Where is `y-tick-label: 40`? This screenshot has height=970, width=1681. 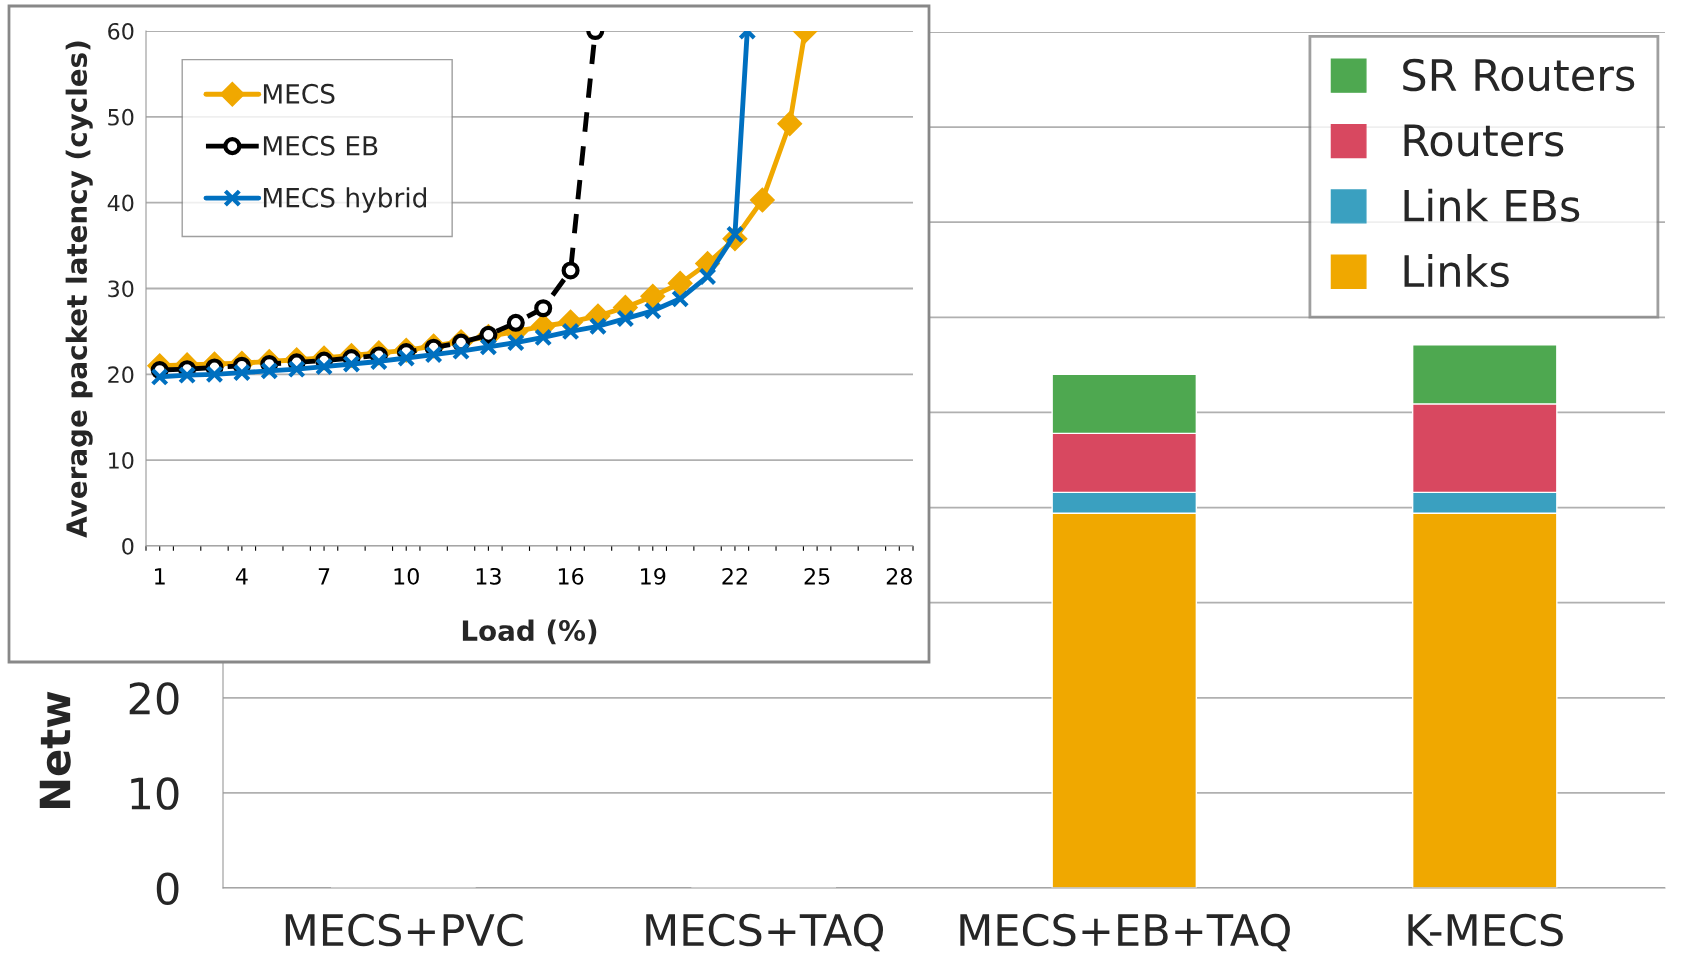 y-tick-label: 40 is located at coordinates (120, 203).